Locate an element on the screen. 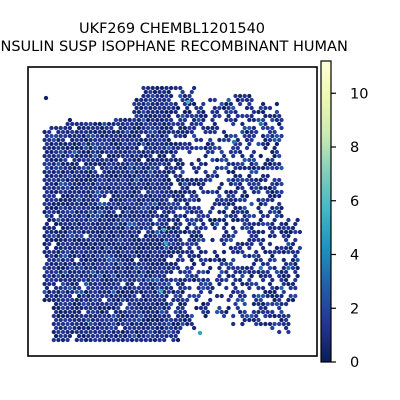  colorbar-tick-label: 0 is located at coordinates (354, 363).